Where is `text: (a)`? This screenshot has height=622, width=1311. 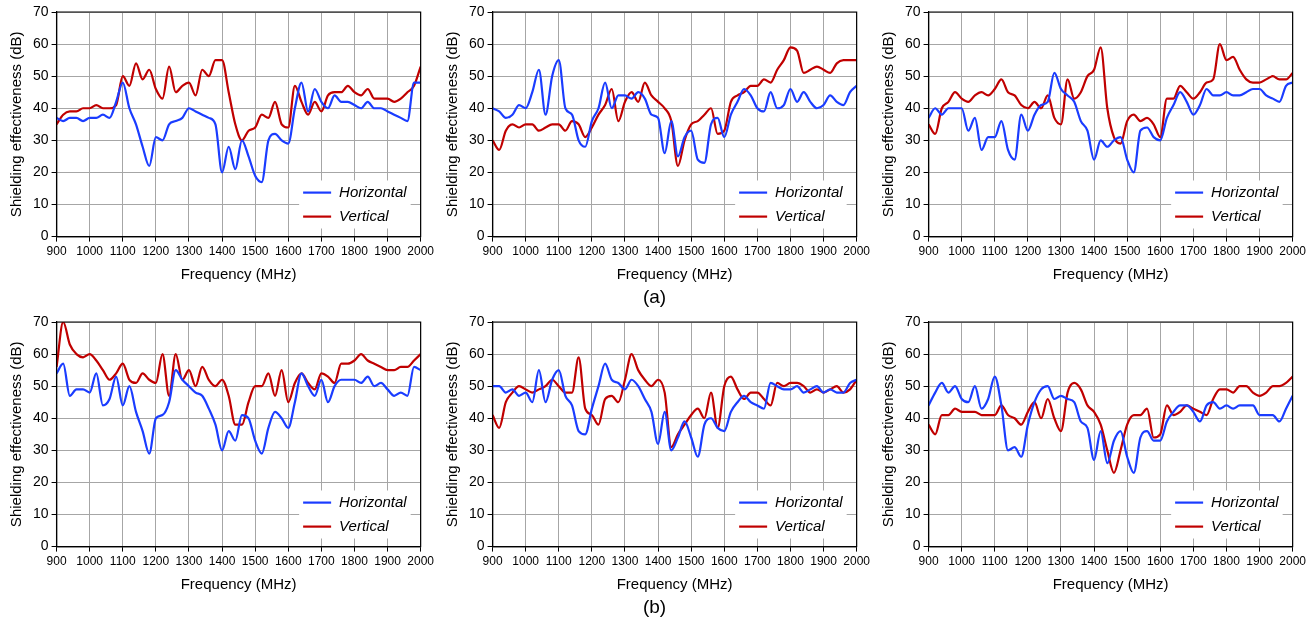 text: (a) is located at coordinates (654, 297).